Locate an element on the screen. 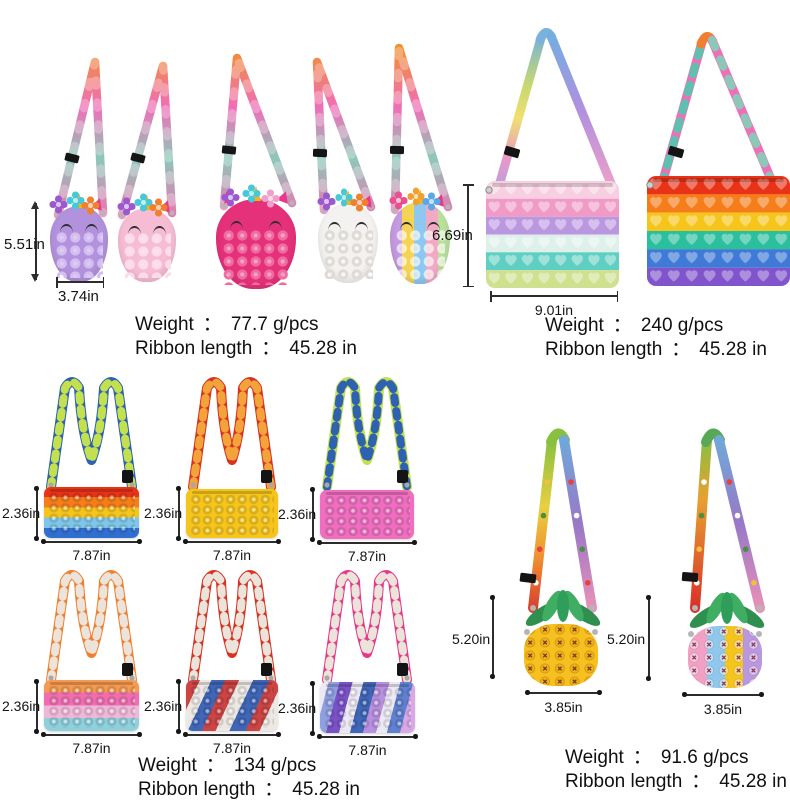 This screenshot has width=790, height=811. unicorn-bag-white is located at coordinates (348, 236).